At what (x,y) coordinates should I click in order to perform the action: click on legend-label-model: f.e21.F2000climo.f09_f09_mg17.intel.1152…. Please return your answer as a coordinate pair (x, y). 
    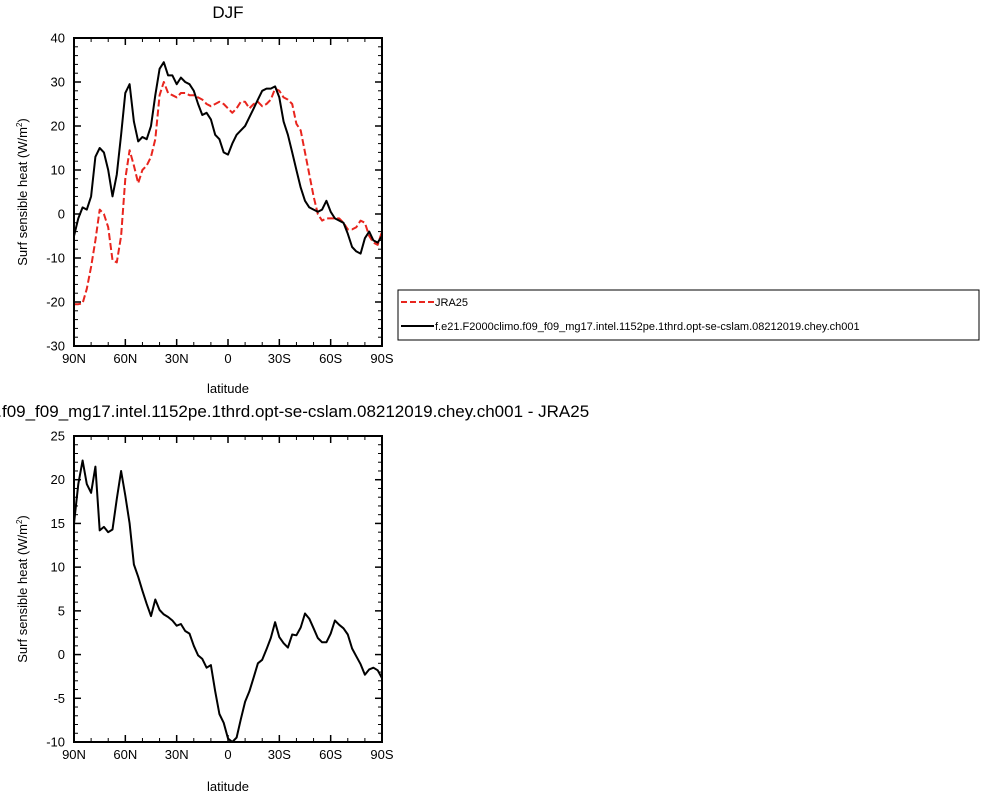
    Looking at the image, I should click on (647, 327).